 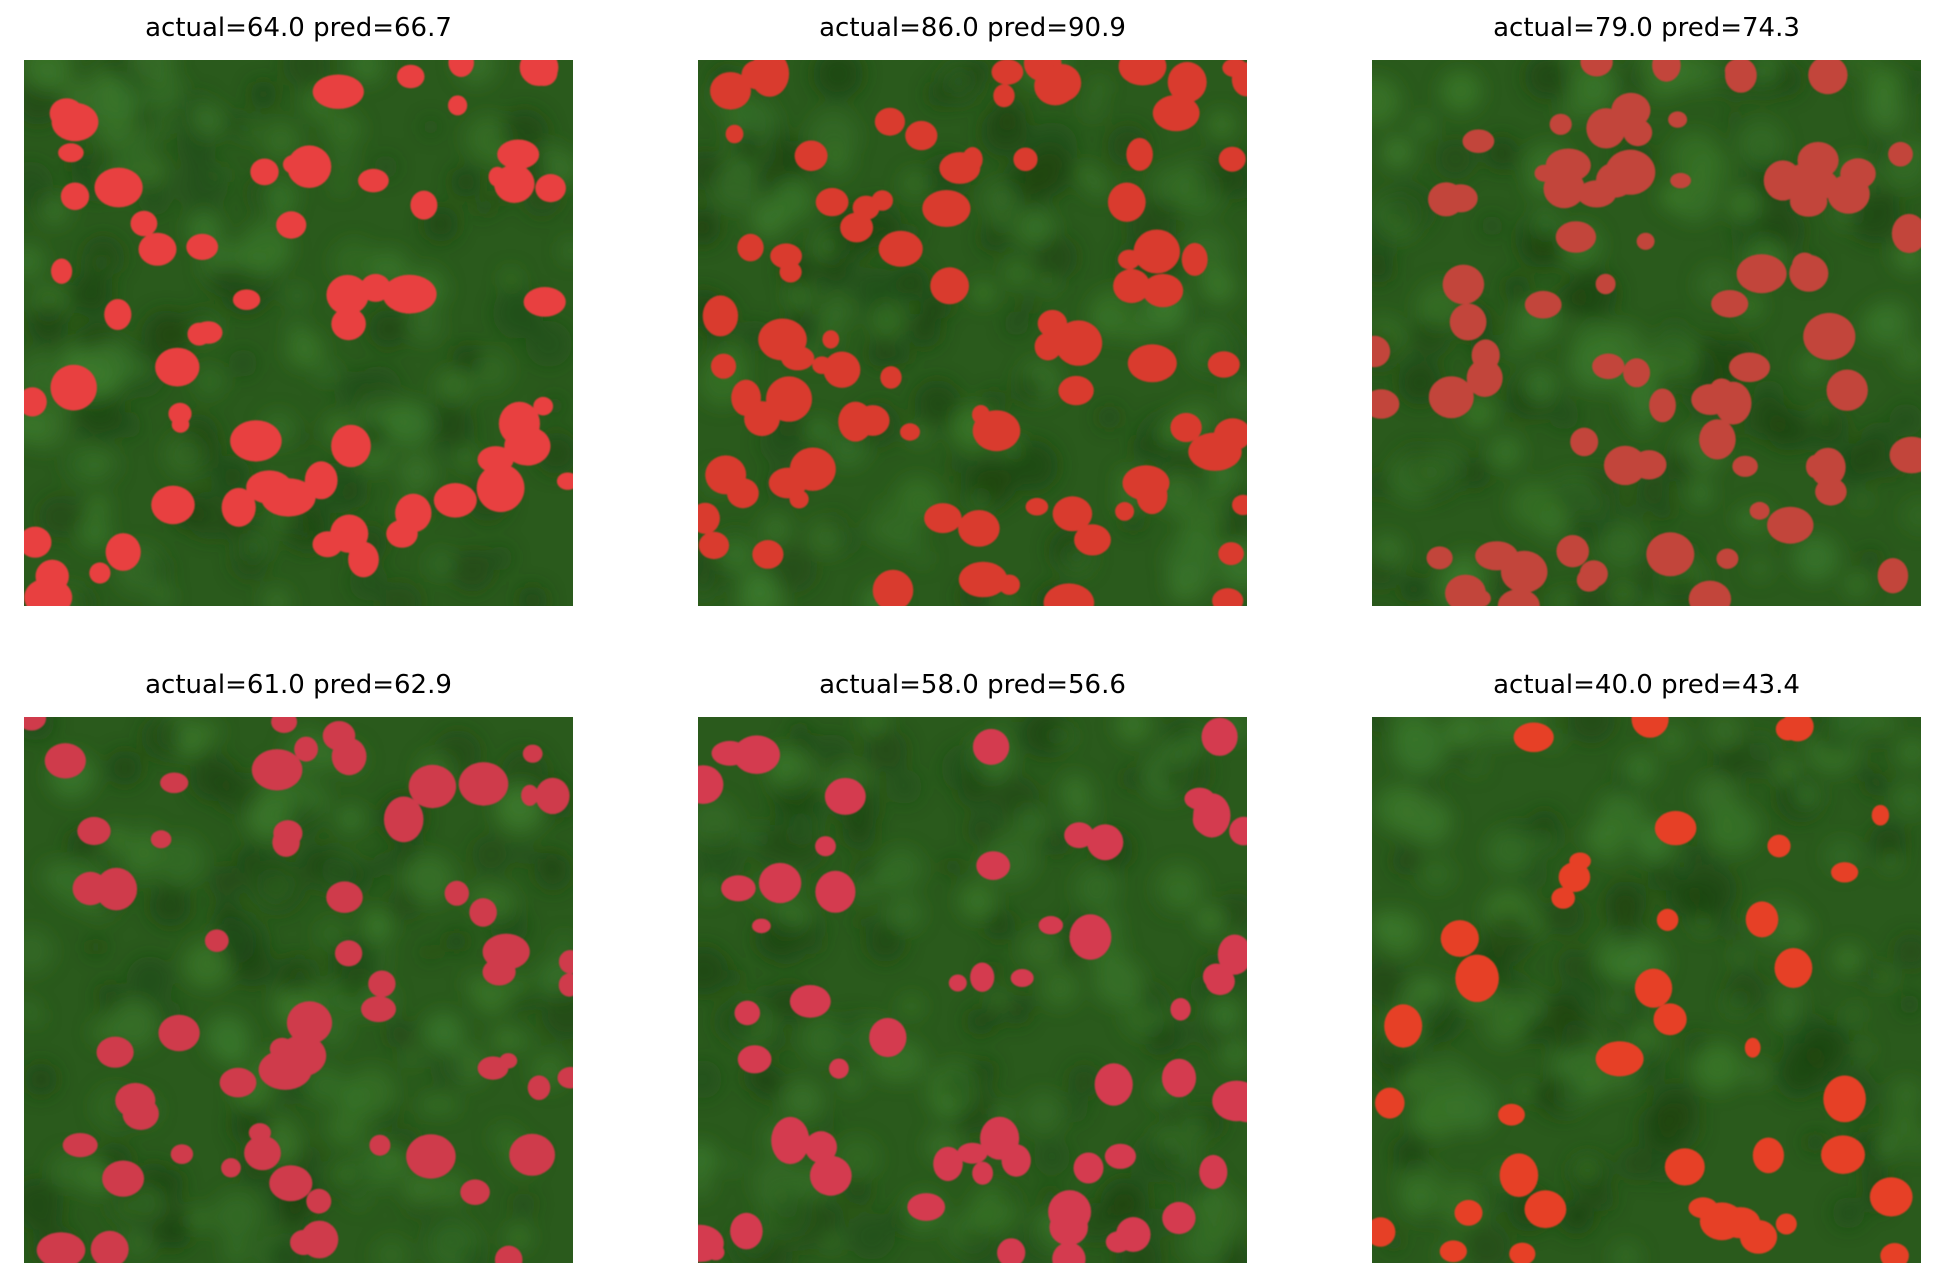 I want to click on panel-title: actual=58.0 pred=56.6, so click(x=972, y=685).